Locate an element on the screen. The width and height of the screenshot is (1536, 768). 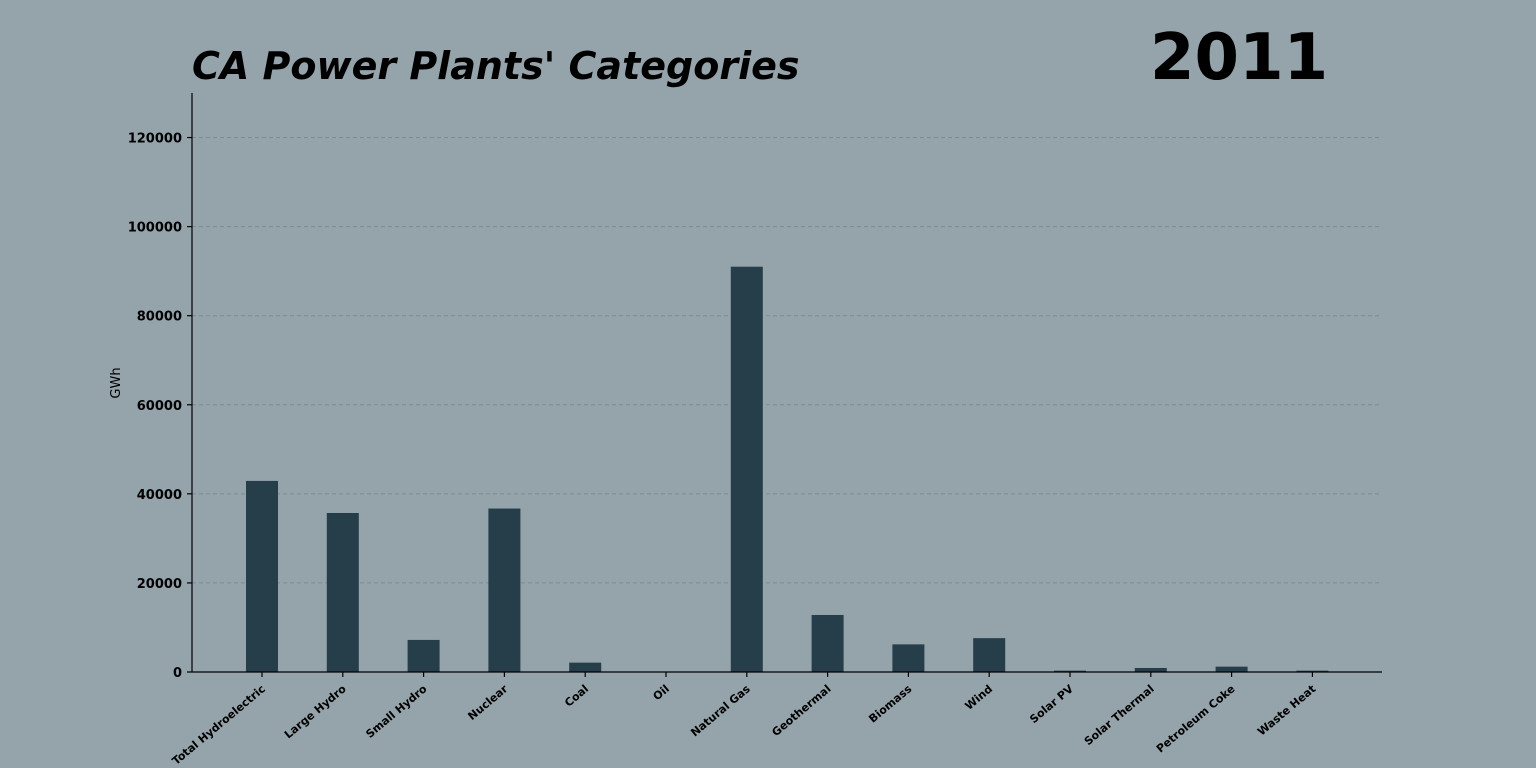
year-label: 2011 is located at coordinates (1239, 58).